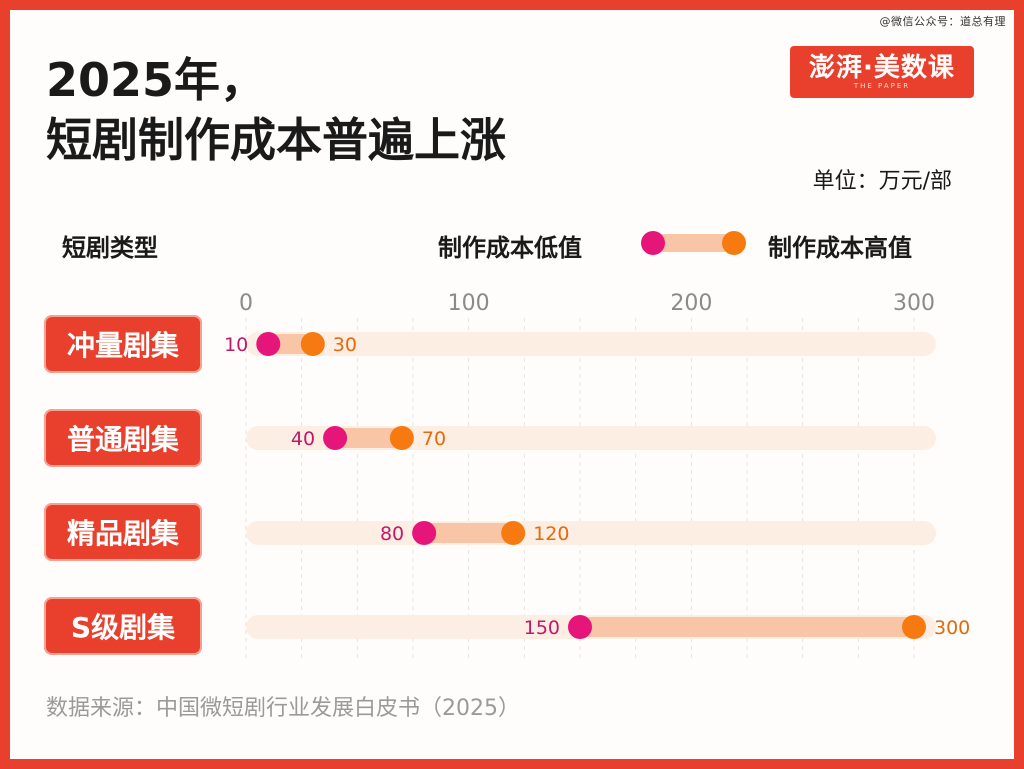 This screenshot has height=769, width=1024. I want to click on data-source: 数据来源：中国微短剧行业发展白皮书（2025）, so click(283, 708).